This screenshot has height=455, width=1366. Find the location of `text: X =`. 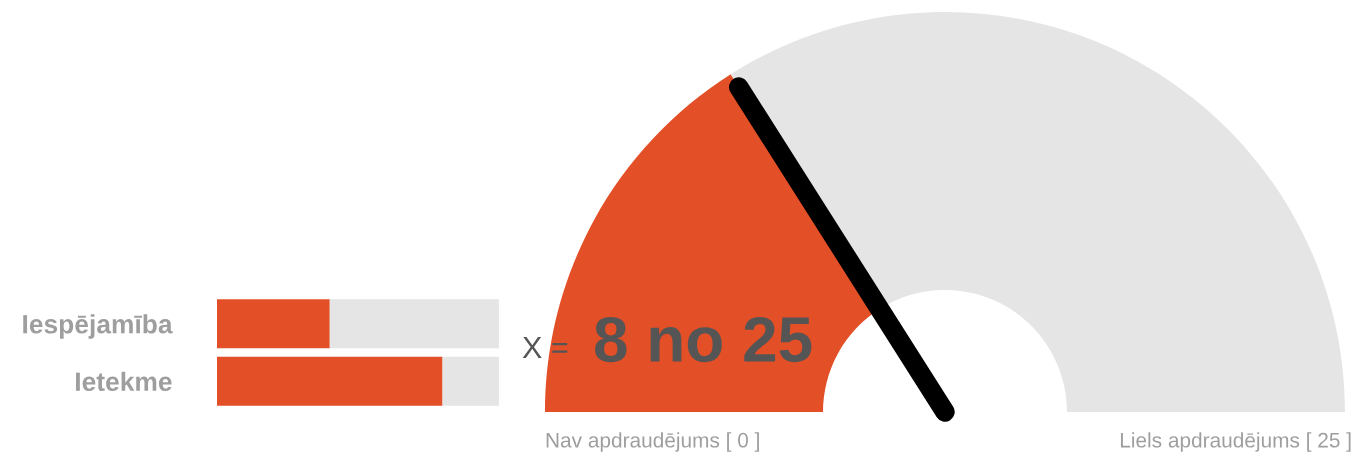

text: X = is located at coordinates (545, 347).